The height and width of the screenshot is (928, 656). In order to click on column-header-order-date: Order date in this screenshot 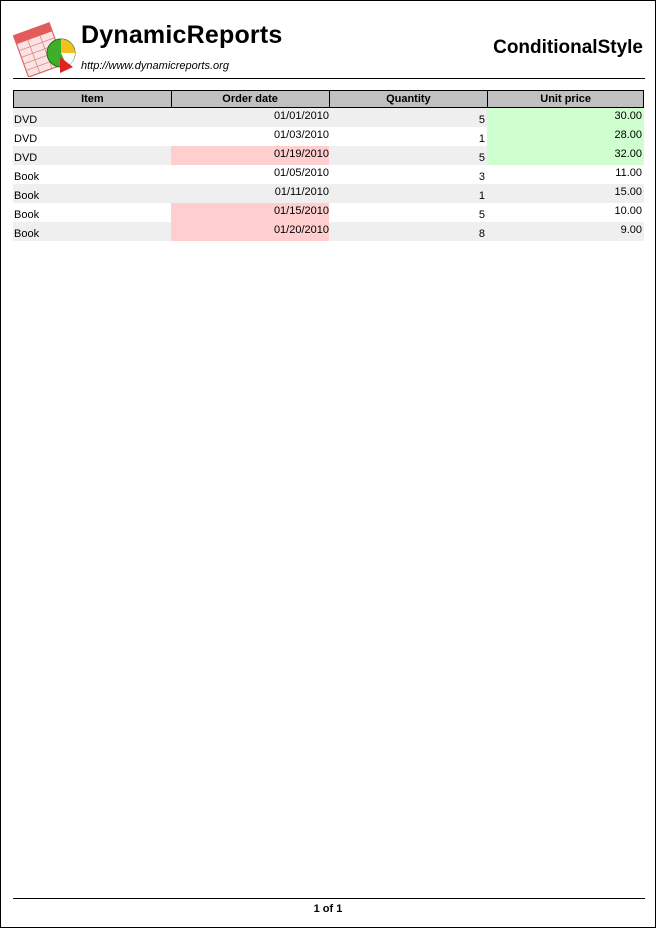, I will do `click(250, 99)`.